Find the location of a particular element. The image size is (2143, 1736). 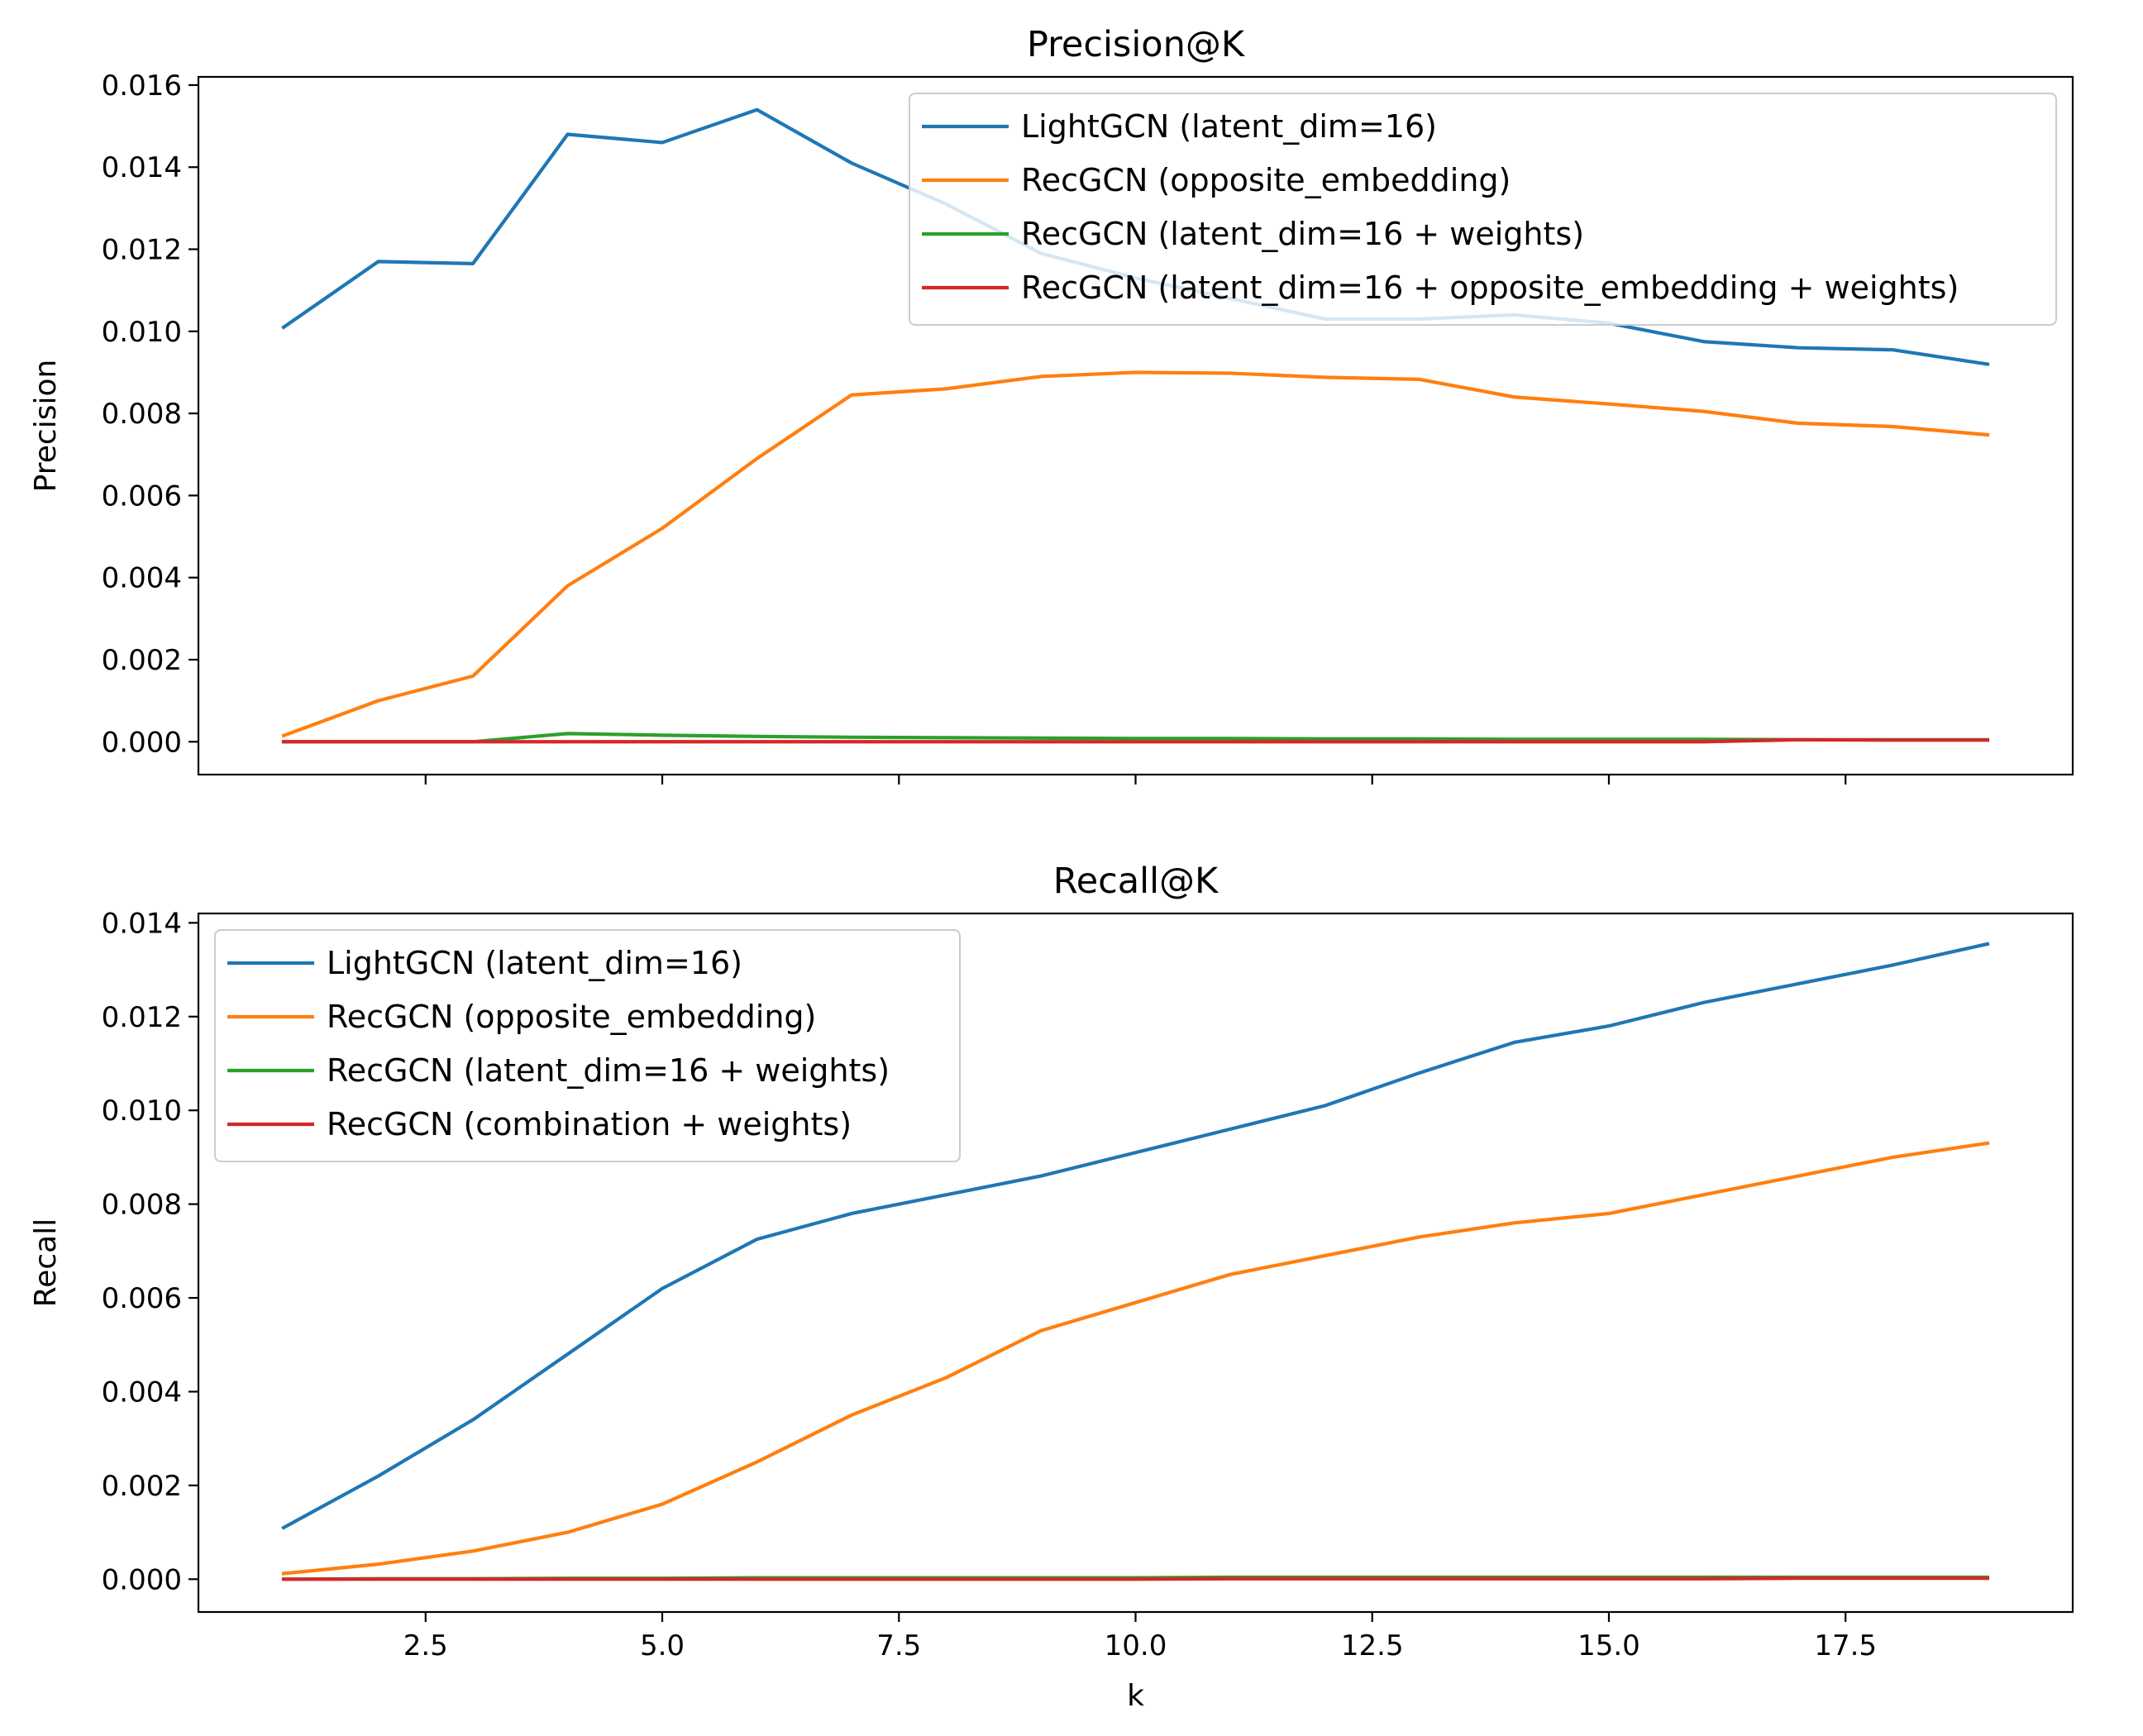

recall-x-axis-label: k is located at coordinates (1135, 1696).